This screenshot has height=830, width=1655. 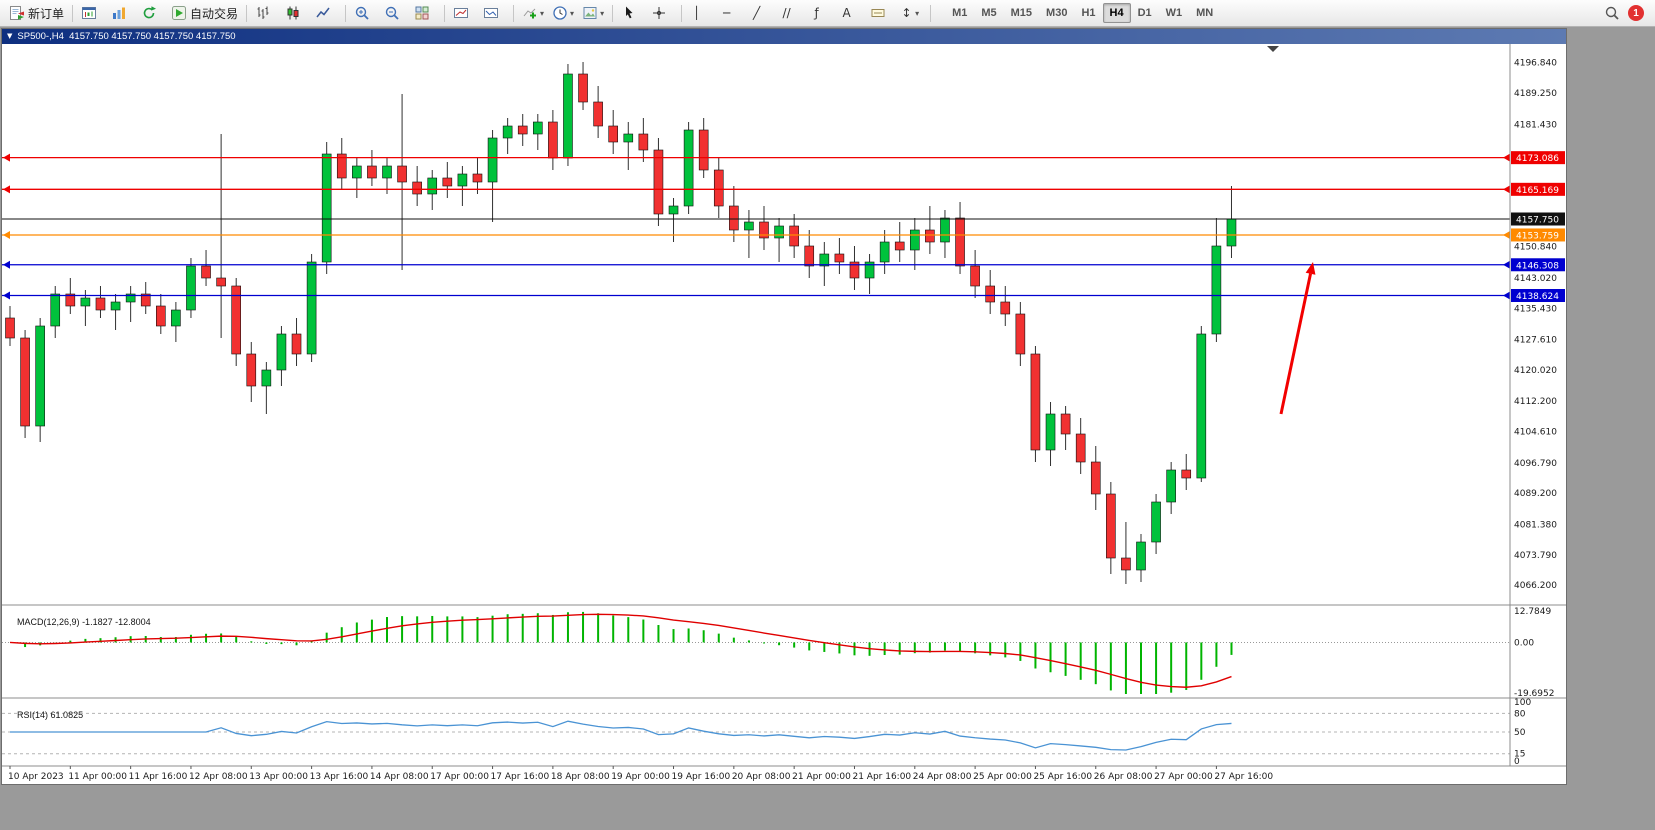 I want to click on svg-text: 4143.020, so click(x=1535, y=279).